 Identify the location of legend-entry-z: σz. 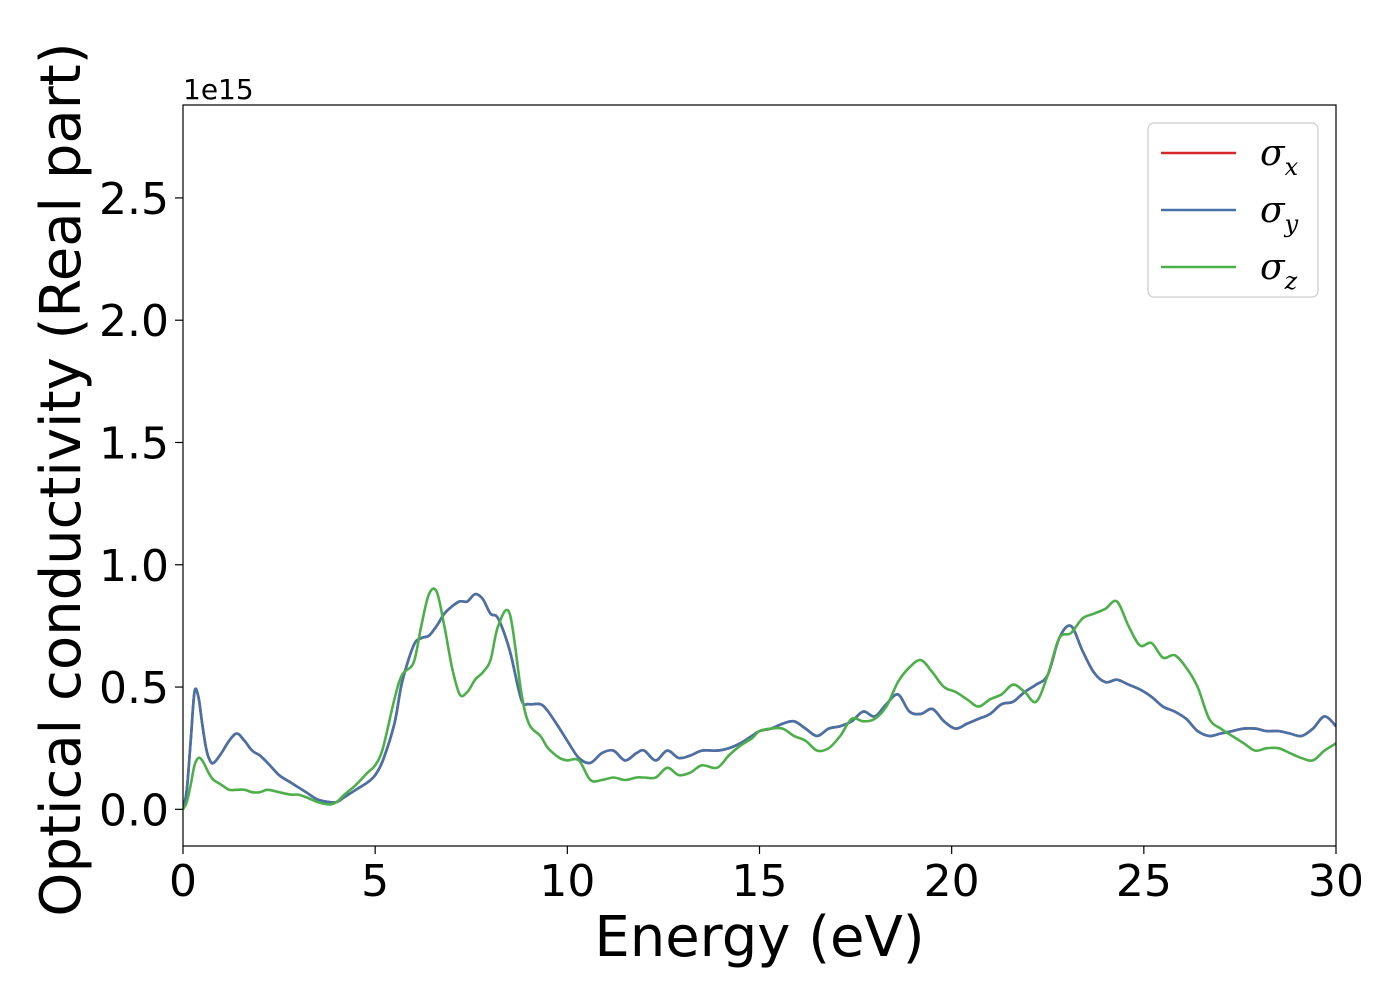
(1279, 271).